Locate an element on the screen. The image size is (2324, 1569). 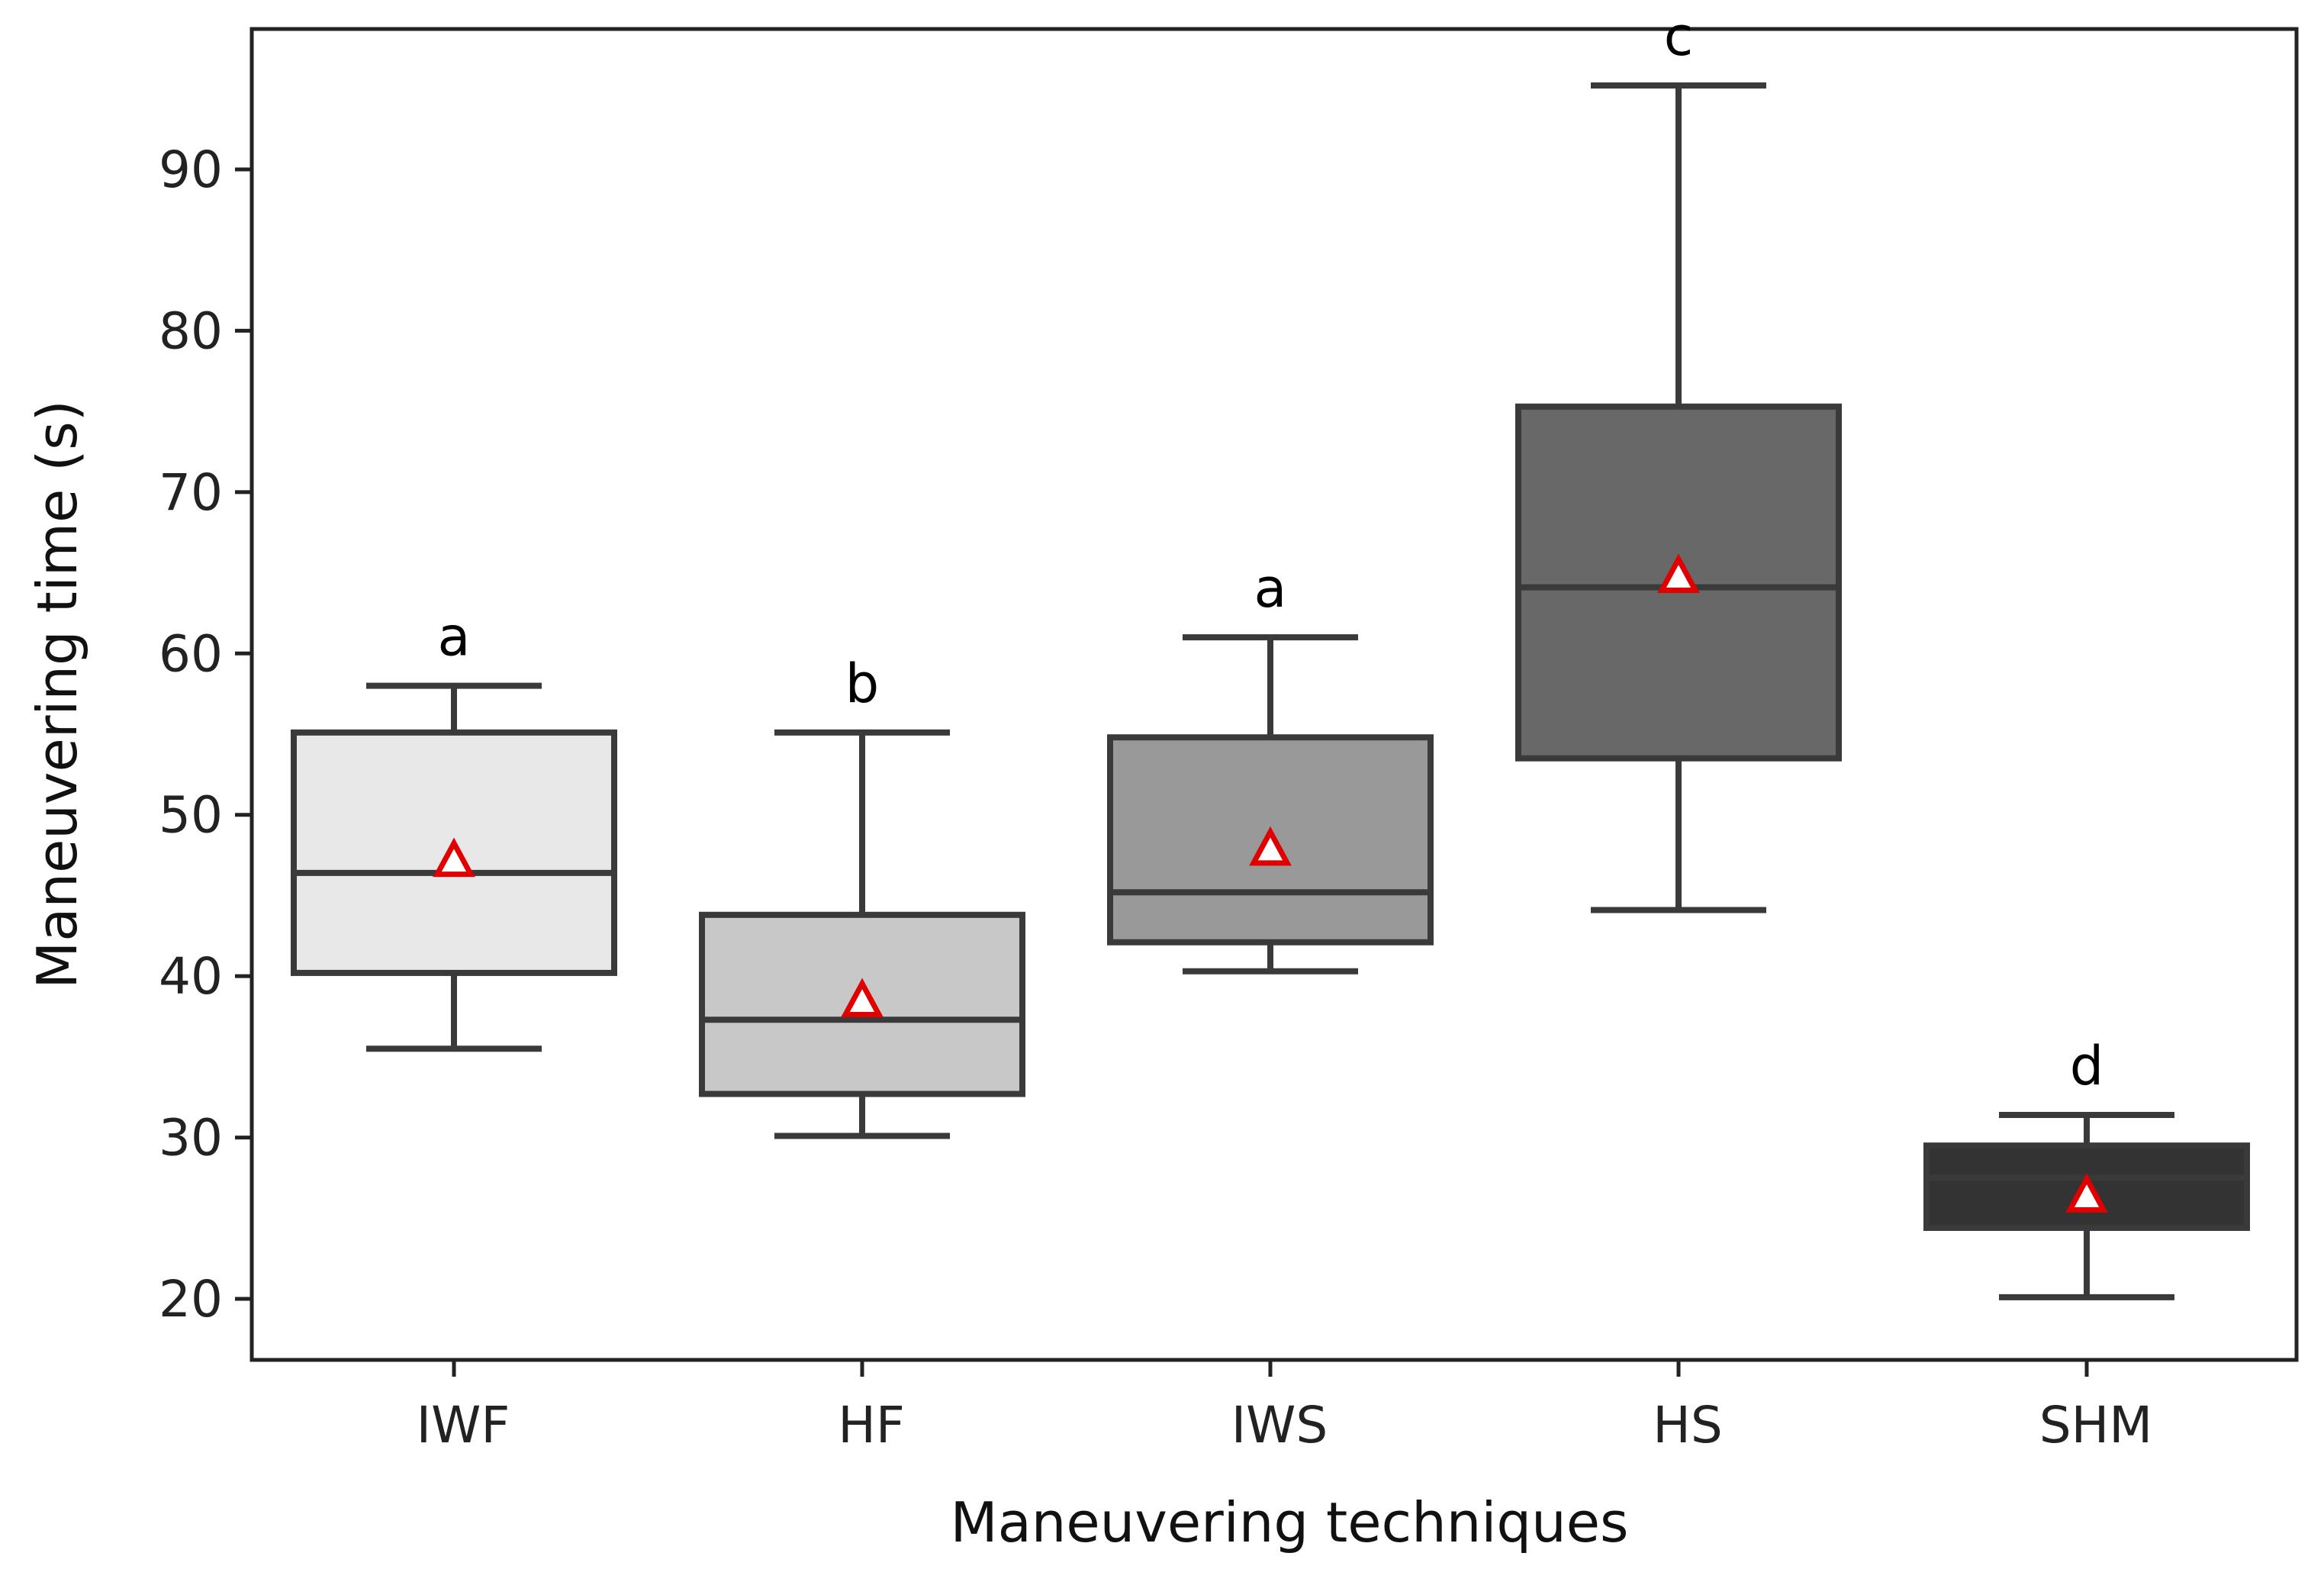
y-axis-title: Maneuvering time (s) is located at coordinates (57, 694).